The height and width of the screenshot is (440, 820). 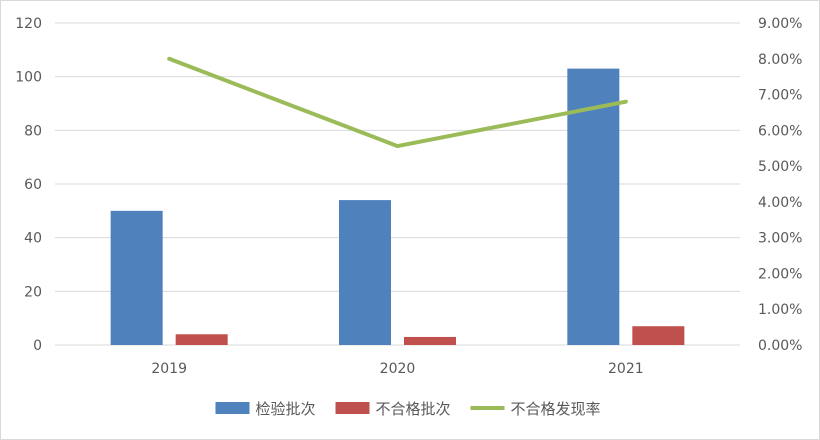 I want to click on line-failure-rate, so click(x=397, y=102).